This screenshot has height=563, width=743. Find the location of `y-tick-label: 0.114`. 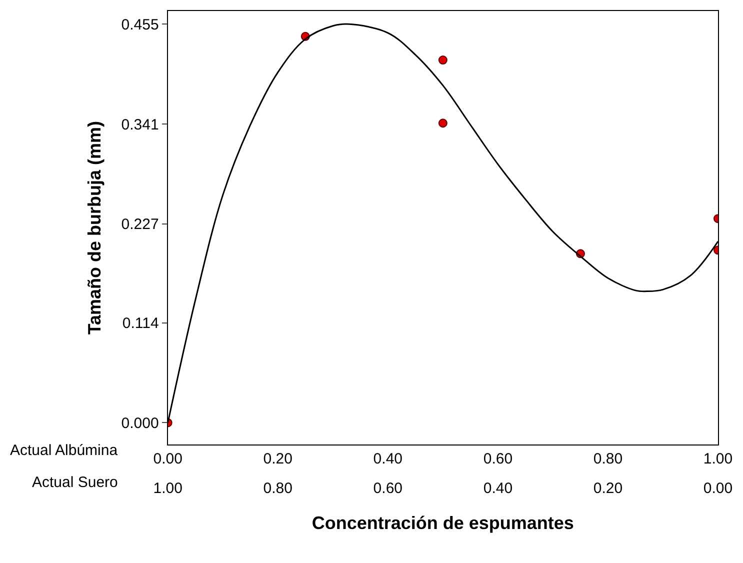

y-tick-label: 0.114 is located at coordinates (140, 323).